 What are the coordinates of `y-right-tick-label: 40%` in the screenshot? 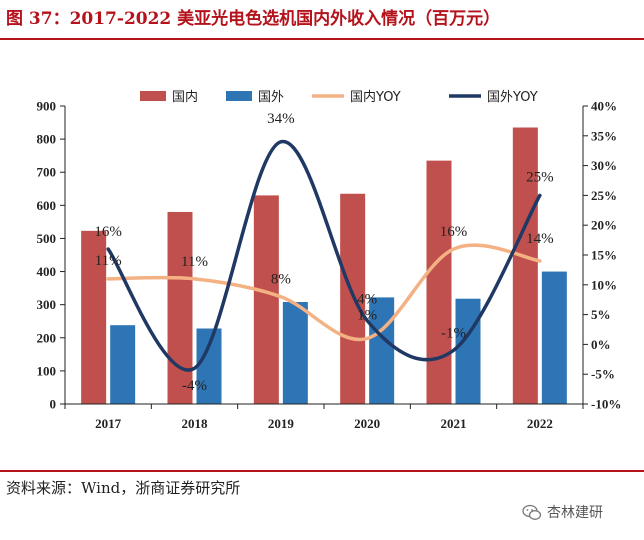 It's located at (604, 106).